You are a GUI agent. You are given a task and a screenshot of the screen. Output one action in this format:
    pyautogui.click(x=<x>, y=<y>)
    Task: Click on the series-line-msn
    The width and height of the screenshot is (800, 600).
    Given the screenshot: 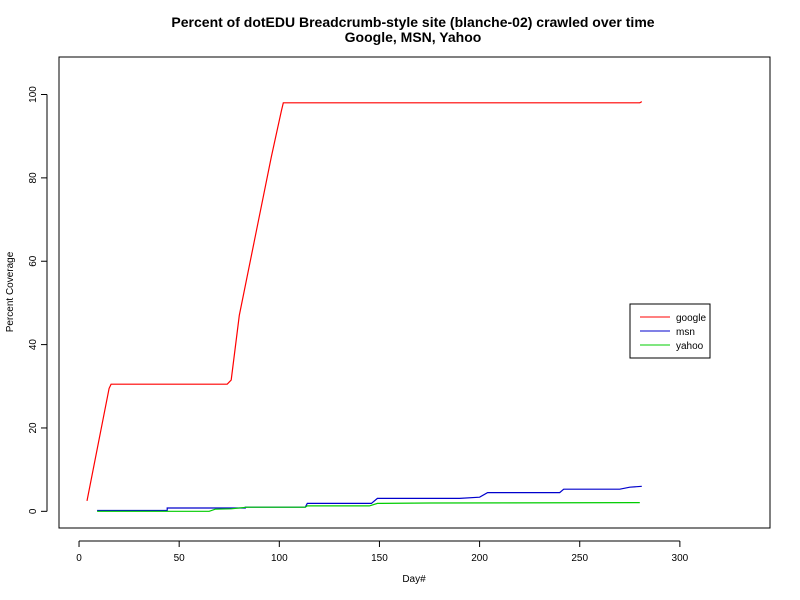 What is the action you would take?
    pyautogui.click(x=369, y=498)
    